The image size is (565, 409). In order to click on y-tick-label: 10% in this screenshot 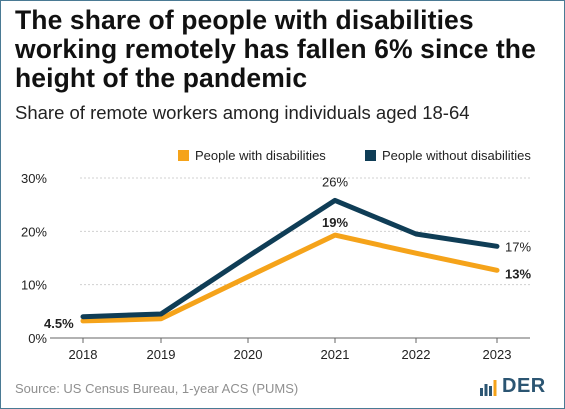, I will do `click(34, 285)`.